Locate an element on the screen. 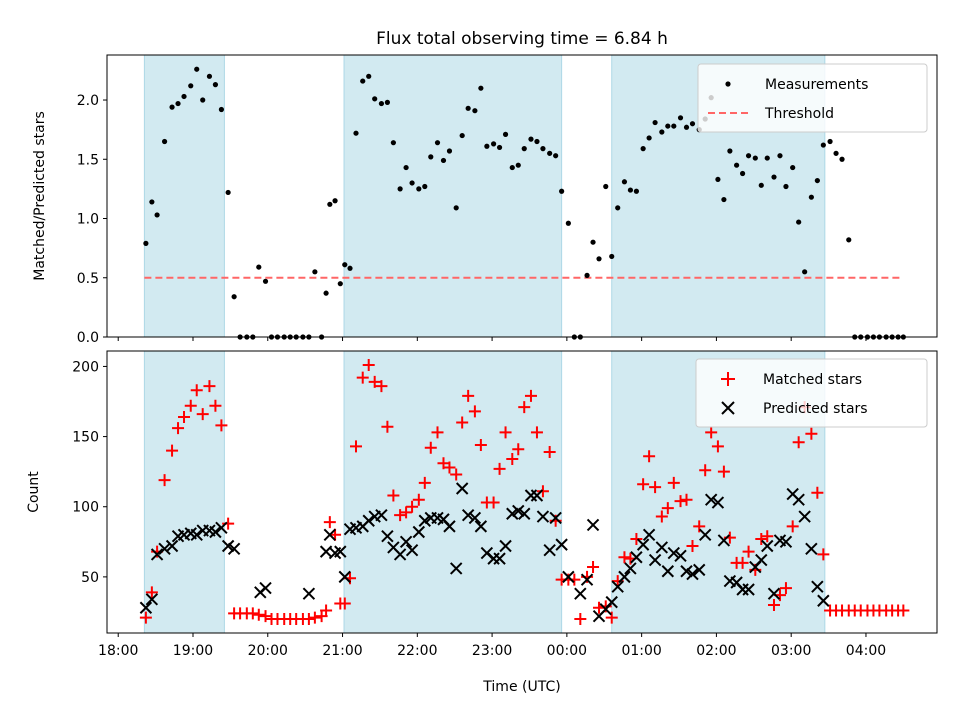 This screenshot has width=960, height=720. bottom-legend: Matched stars Predicted stars is located at coordinates (811, 393).